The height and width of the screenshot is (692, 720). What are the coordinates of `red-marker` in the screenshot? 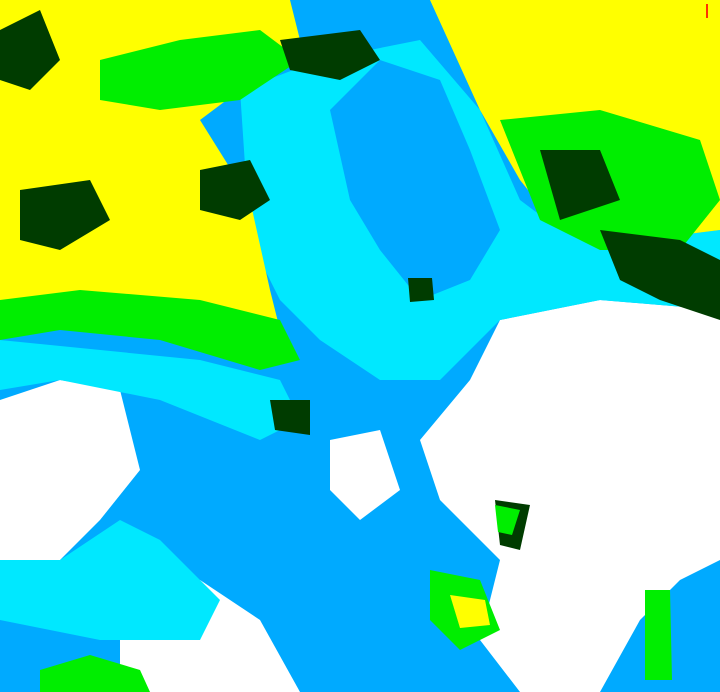 It's located at (707, 11).